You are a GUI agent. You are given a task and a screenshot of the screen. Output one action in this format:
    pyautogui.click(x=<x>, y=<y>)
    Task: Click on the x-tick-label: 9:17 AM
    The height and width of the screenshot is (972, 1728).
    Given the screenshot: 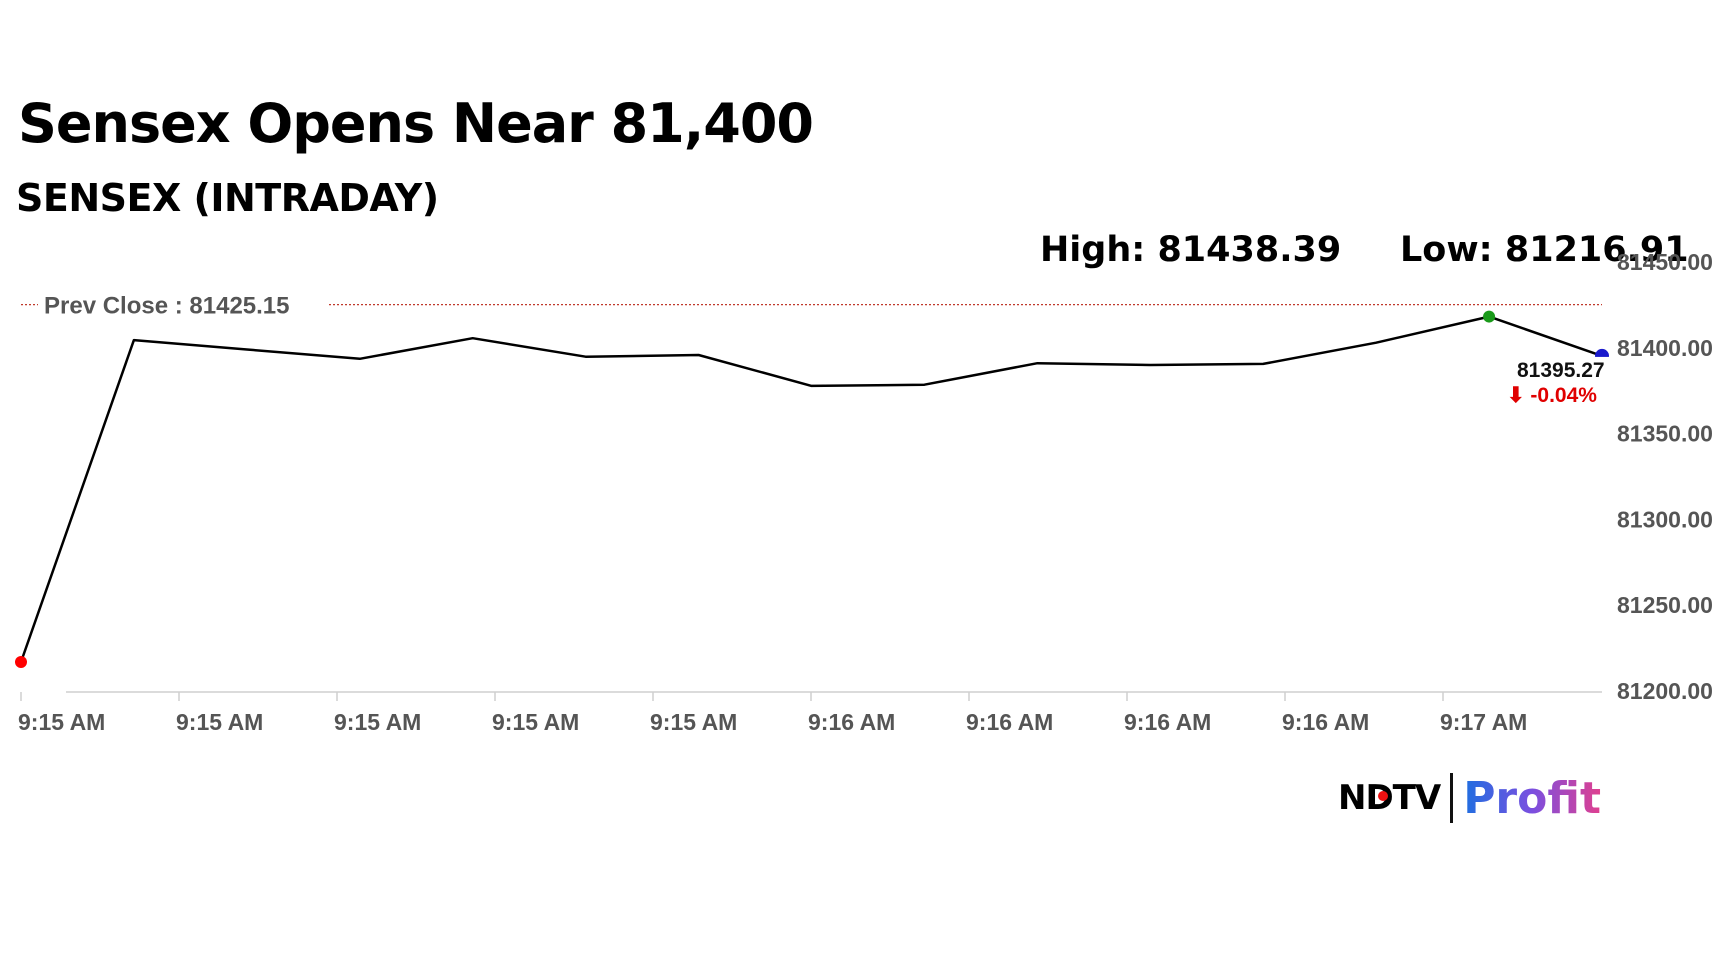 What is the action you would take?
    pyautogui.click(x=1483, y=722)
    